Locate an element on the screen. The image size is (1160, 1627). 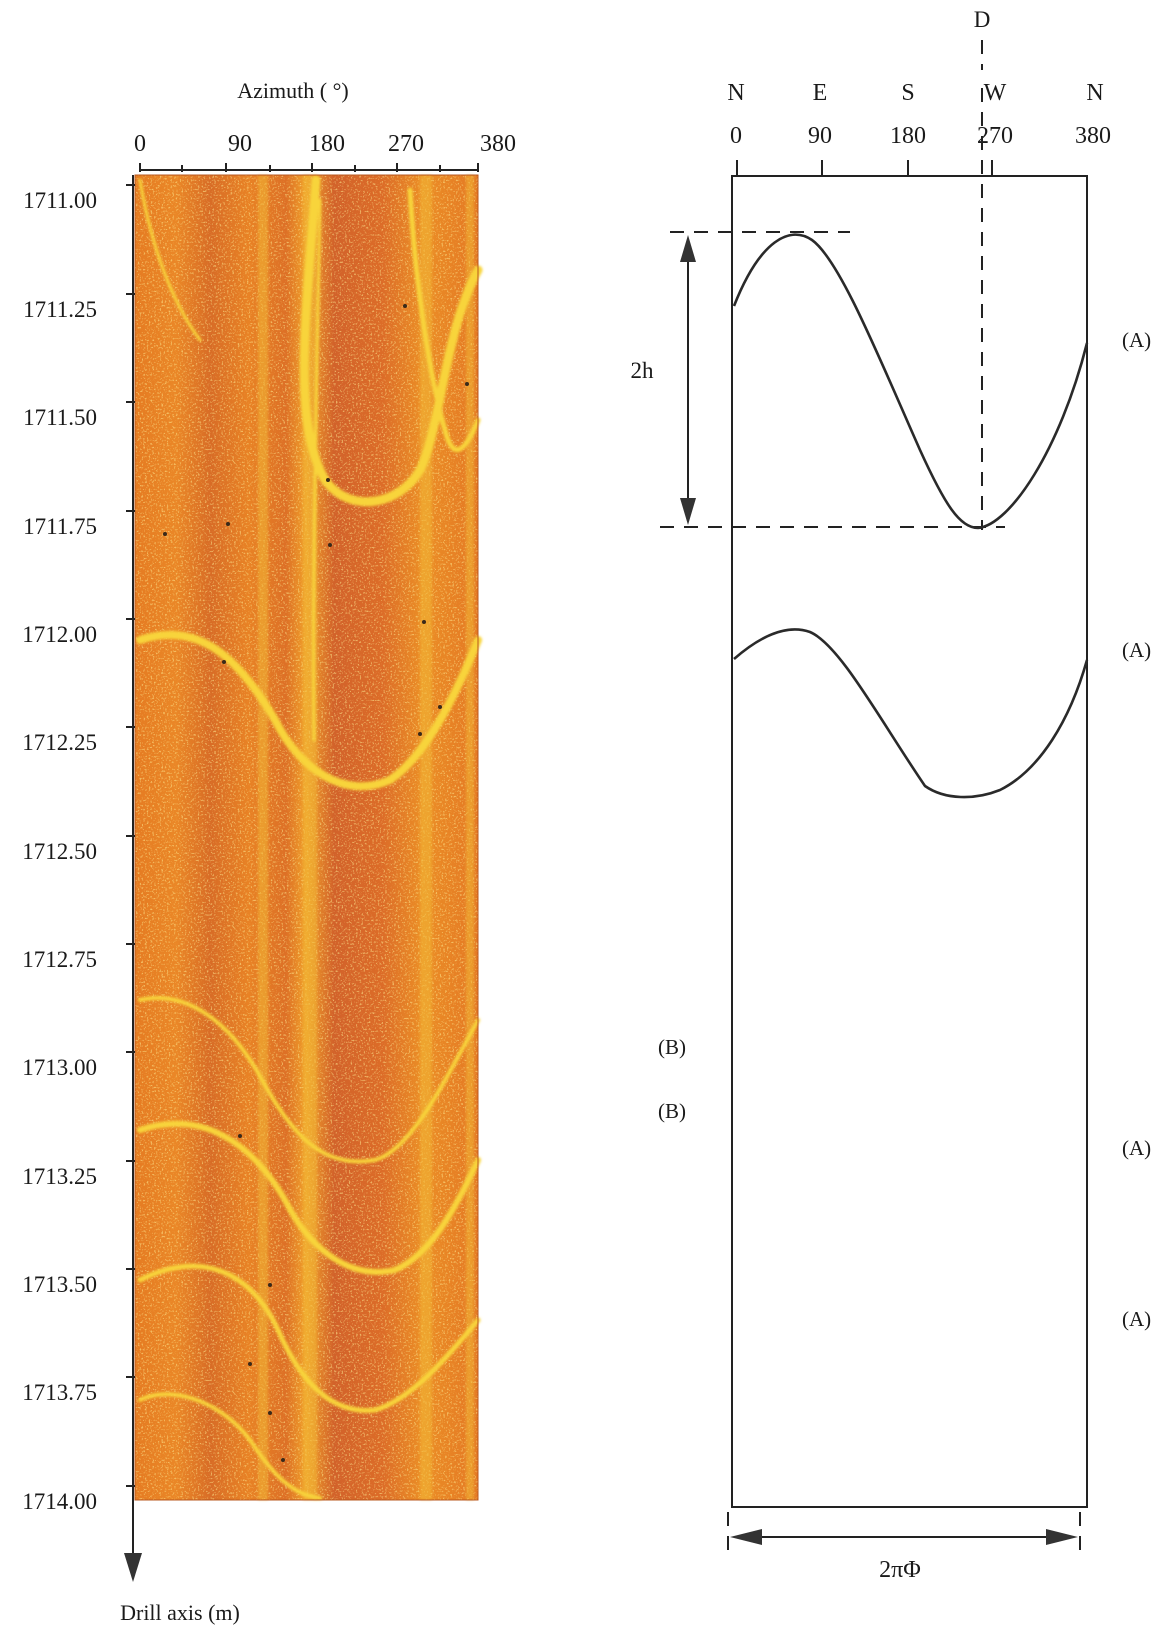
compass-east-label: E is located at coordinates (820, 93).